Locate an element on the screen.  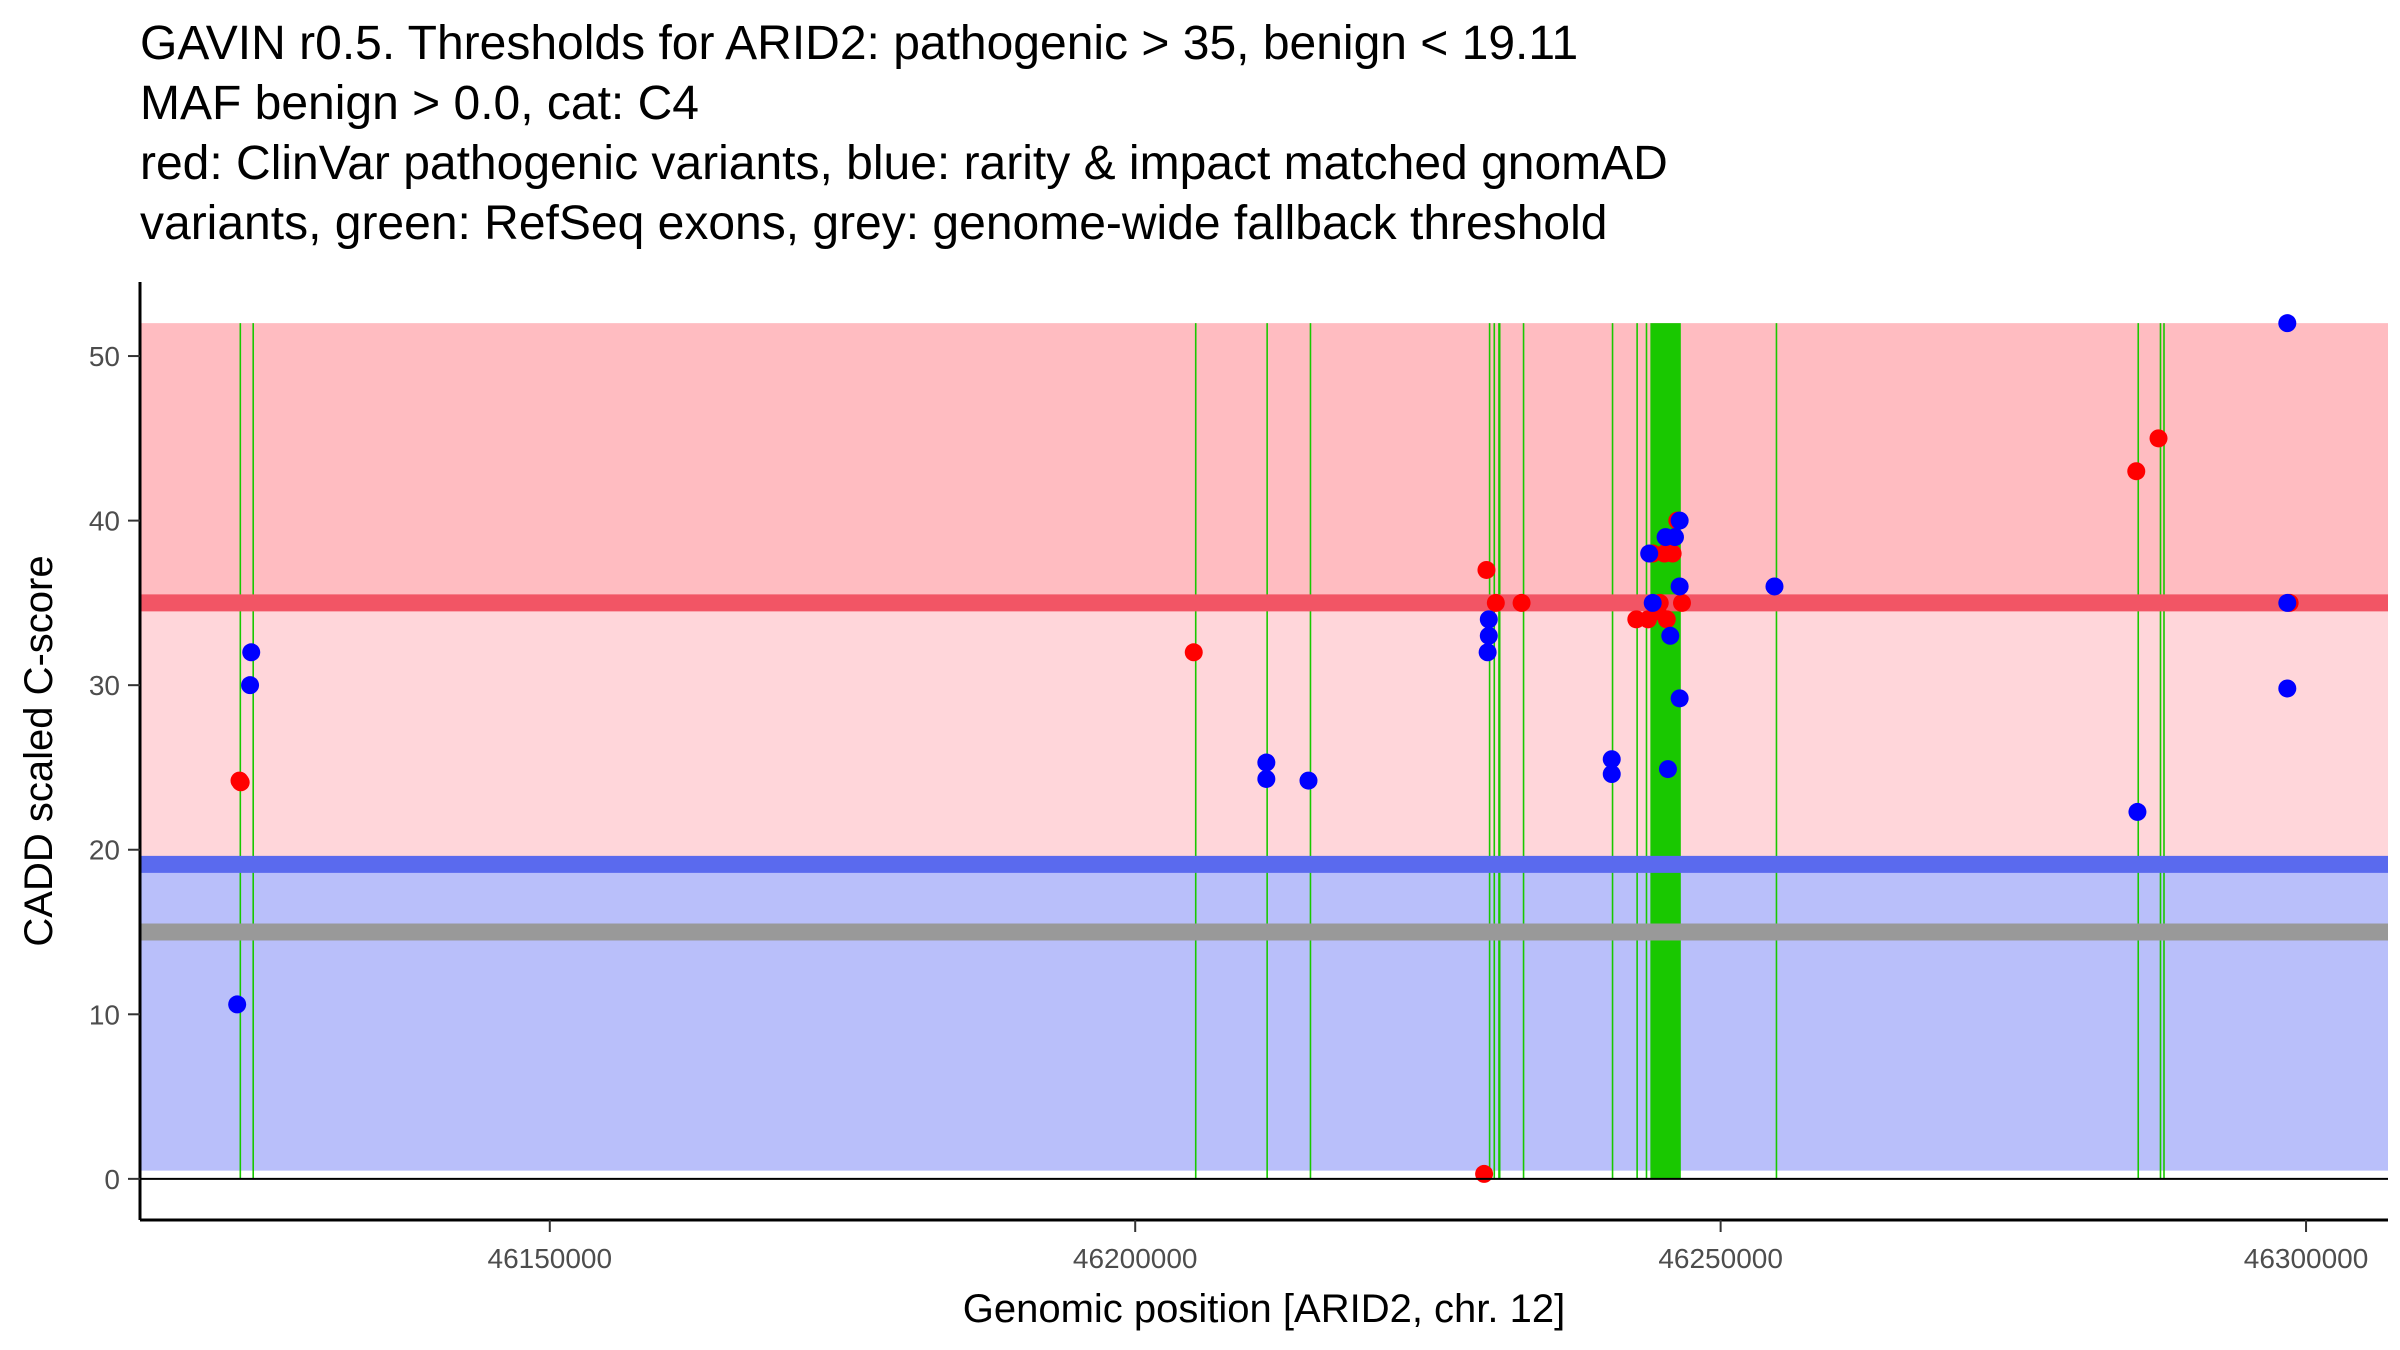
y-tick-label-4: 30 is located at coordinates (104, 685).